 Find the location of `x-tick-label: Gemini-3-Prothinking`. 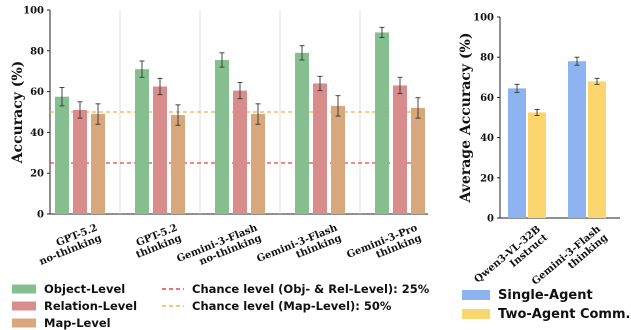

x-tick-label: Gemini-3-Prothinking is located at coordinates (384, 246).